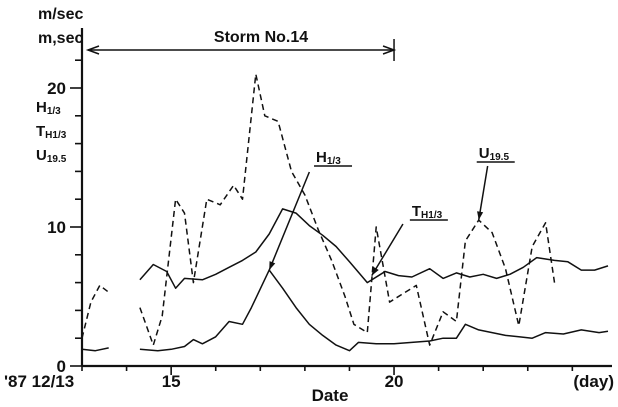 The width and height of the screenshot is (618, 407). I want to click on storm-span-arrowhead-left, so click(92, 50).